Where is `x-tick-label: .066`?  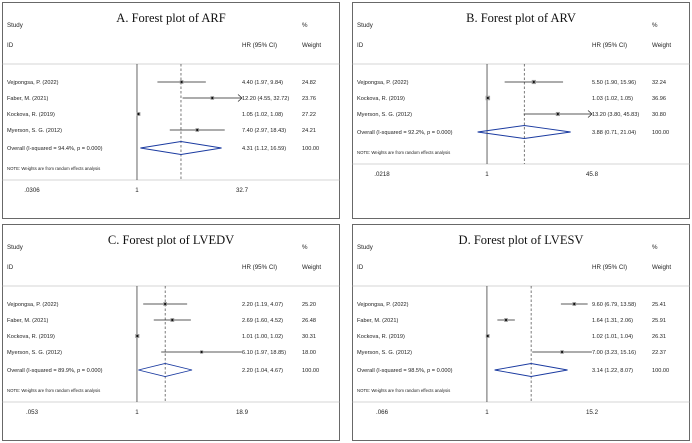 x-tick-label: .066 is located at coordinates (382, 412).